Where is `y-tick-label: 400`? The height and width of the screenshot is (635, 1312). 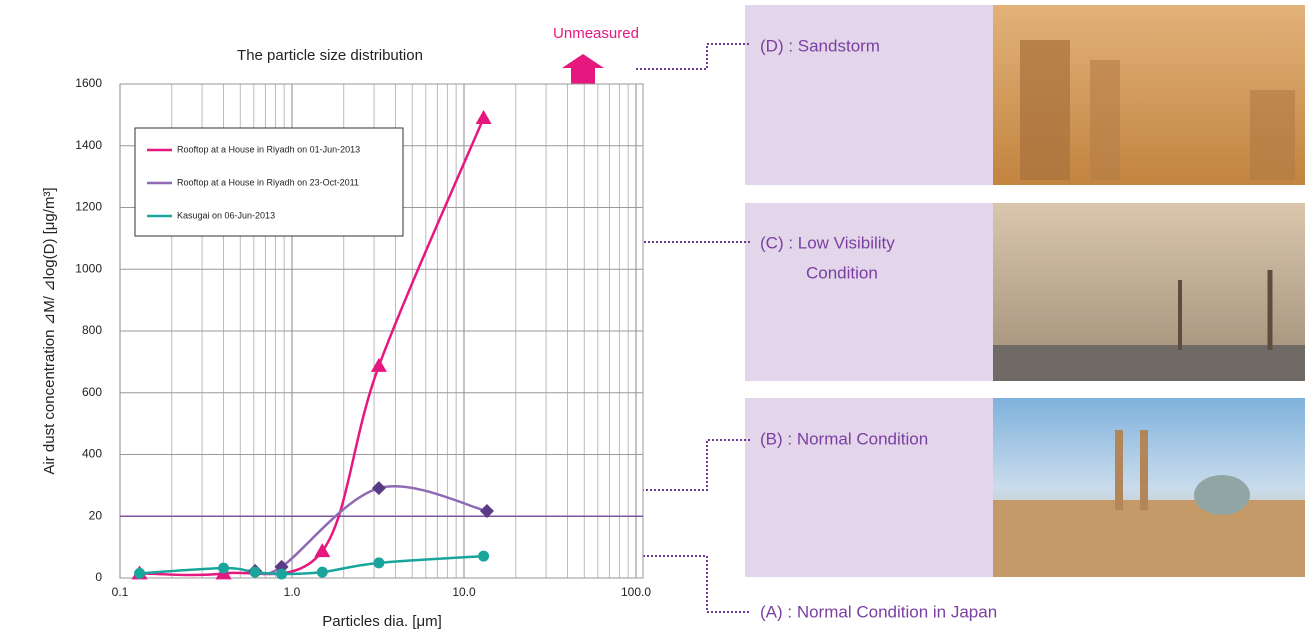 y-tick-label: 400 is located at coordinates (92, 454).